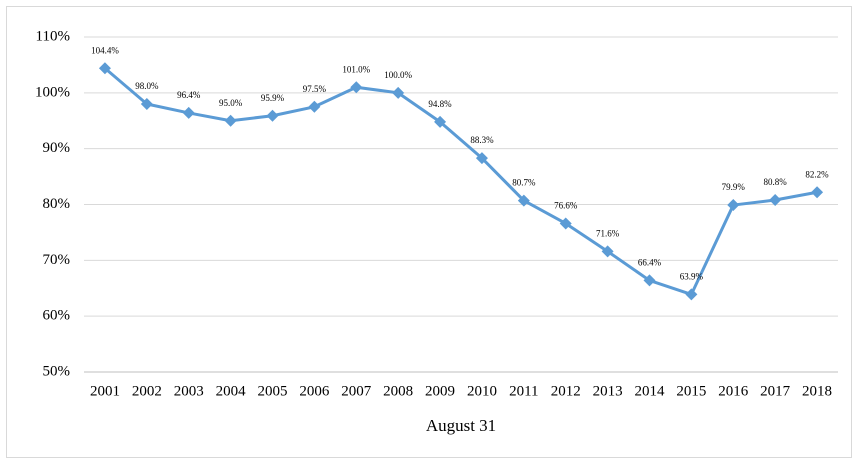  Describe the element at coordinates (57, 148) in the screenshot. I see `y-tick-label: 90%` at that location.